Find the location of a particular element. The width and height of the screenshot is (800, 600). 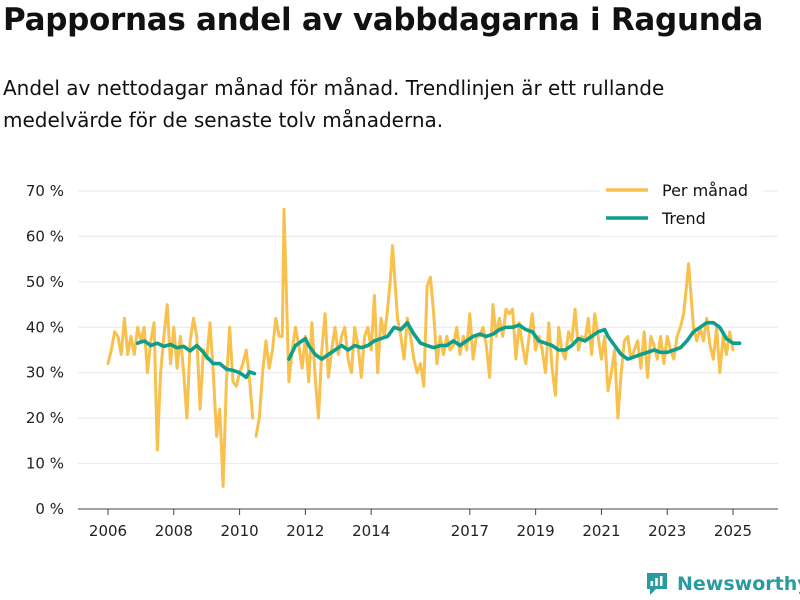

legend: Per månad Trend is located at coordinates (681, 206).